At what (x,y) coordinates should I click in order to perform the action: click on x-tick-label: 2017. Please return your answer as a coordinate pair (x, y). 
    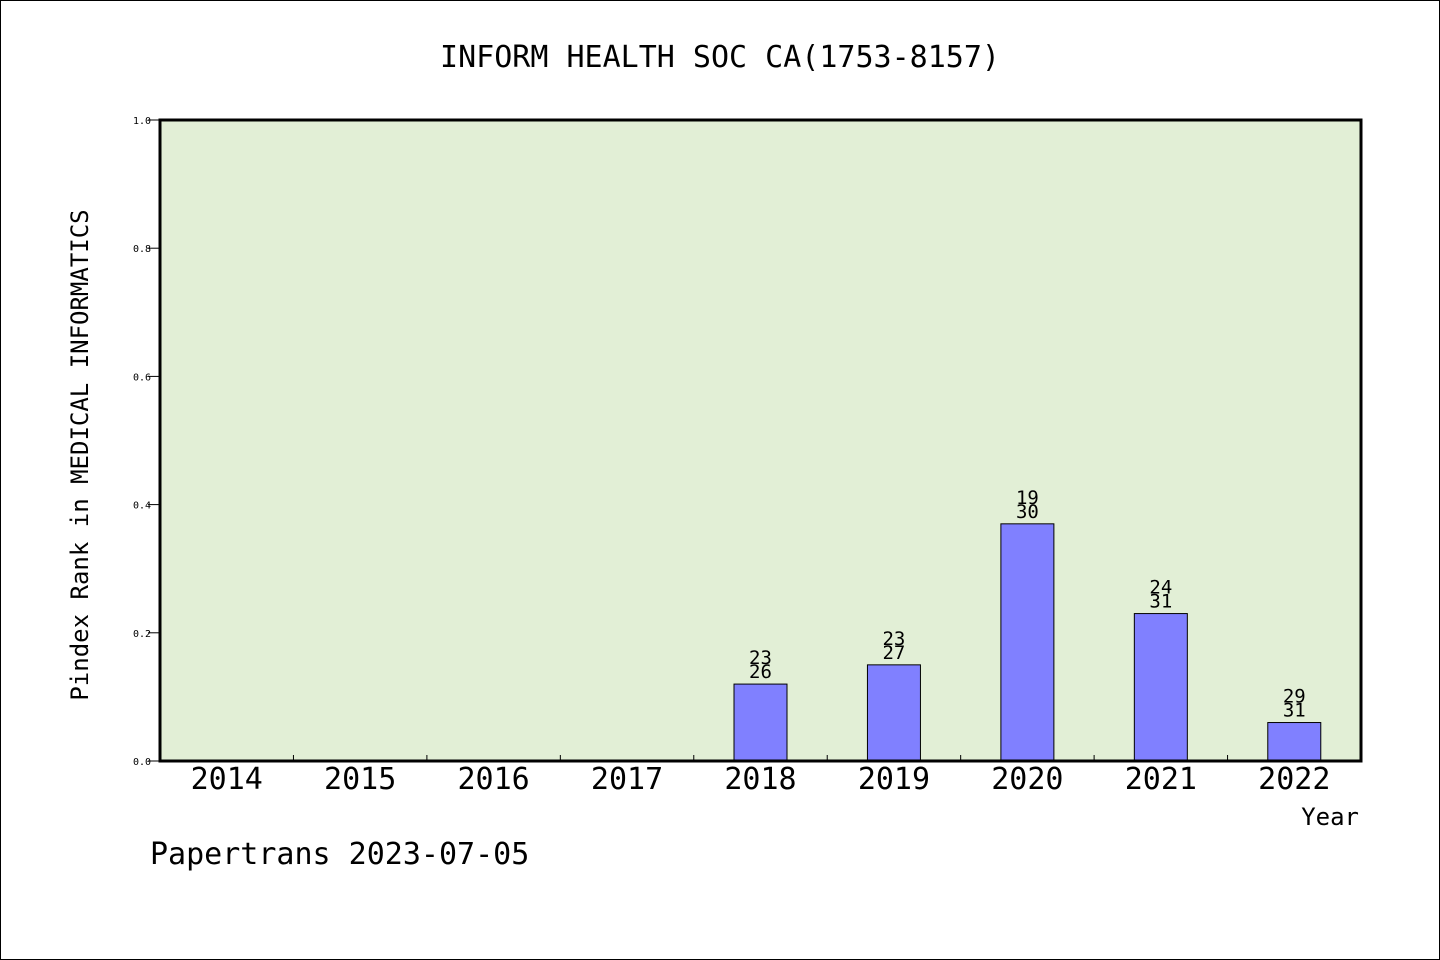
    Looking at the image, I should click on (627, 779).